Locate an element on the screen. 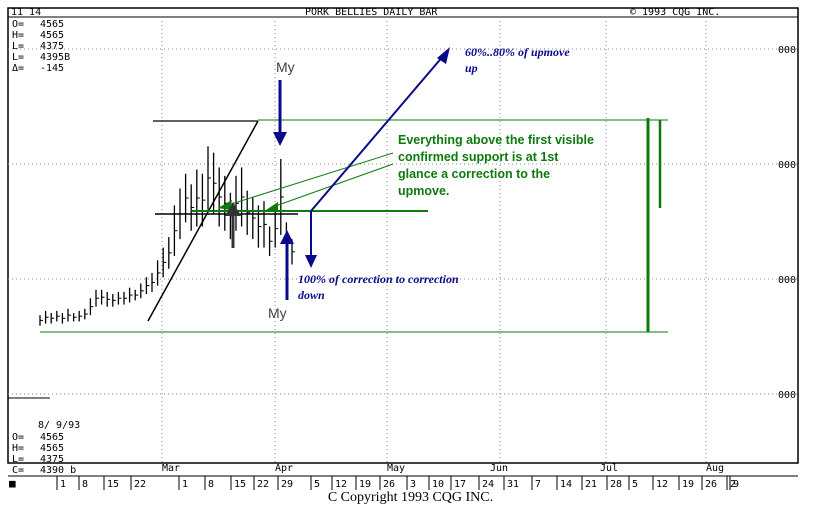 The width and height of the screenshot is (821, 516). day-label: 3 is located at coordinates (413, 484).